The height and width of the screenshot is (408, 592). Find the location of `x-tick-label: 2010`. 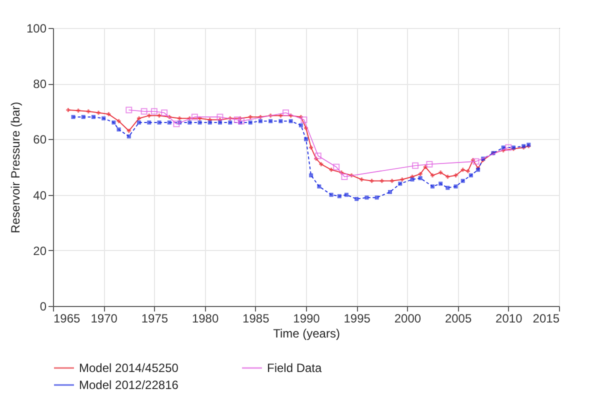

x-tick-label: 2010 is located at coordinates (509, 319).